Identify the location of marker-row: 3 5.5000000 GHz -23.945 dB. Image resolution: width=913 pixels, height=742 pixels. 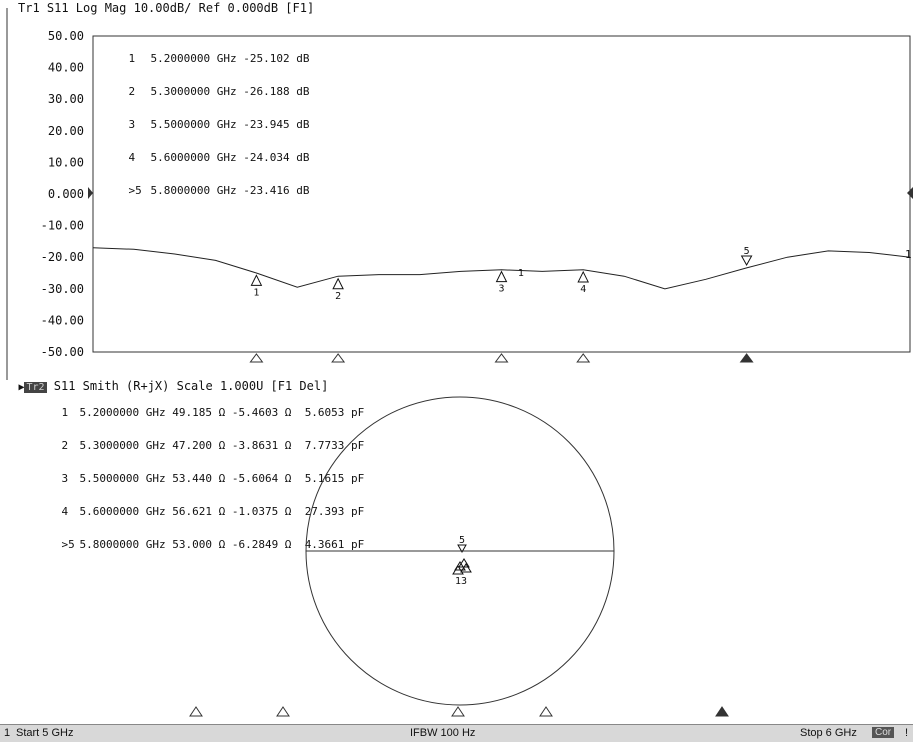
(219, 124).